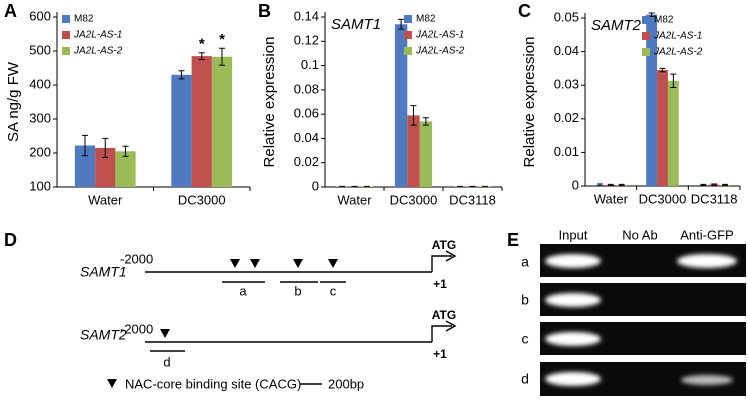  I want to click on column-label: Input, so click(573, 234).